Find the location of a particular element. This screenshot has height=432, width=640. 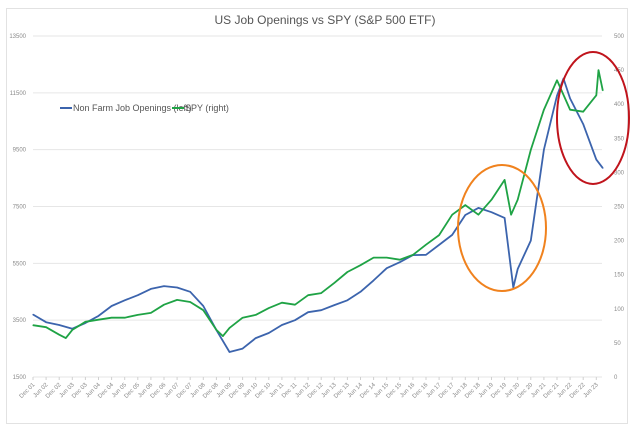

red-highlight-ellipse is located at coordinates (593, 118).